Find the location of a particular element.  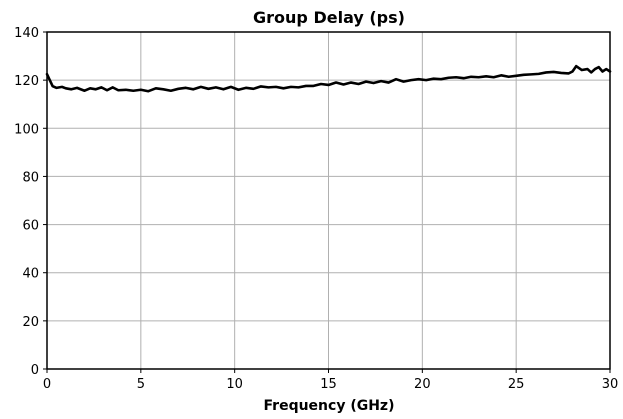

chart-title: Group Delay (ps) is located at coordinates (329, 17).